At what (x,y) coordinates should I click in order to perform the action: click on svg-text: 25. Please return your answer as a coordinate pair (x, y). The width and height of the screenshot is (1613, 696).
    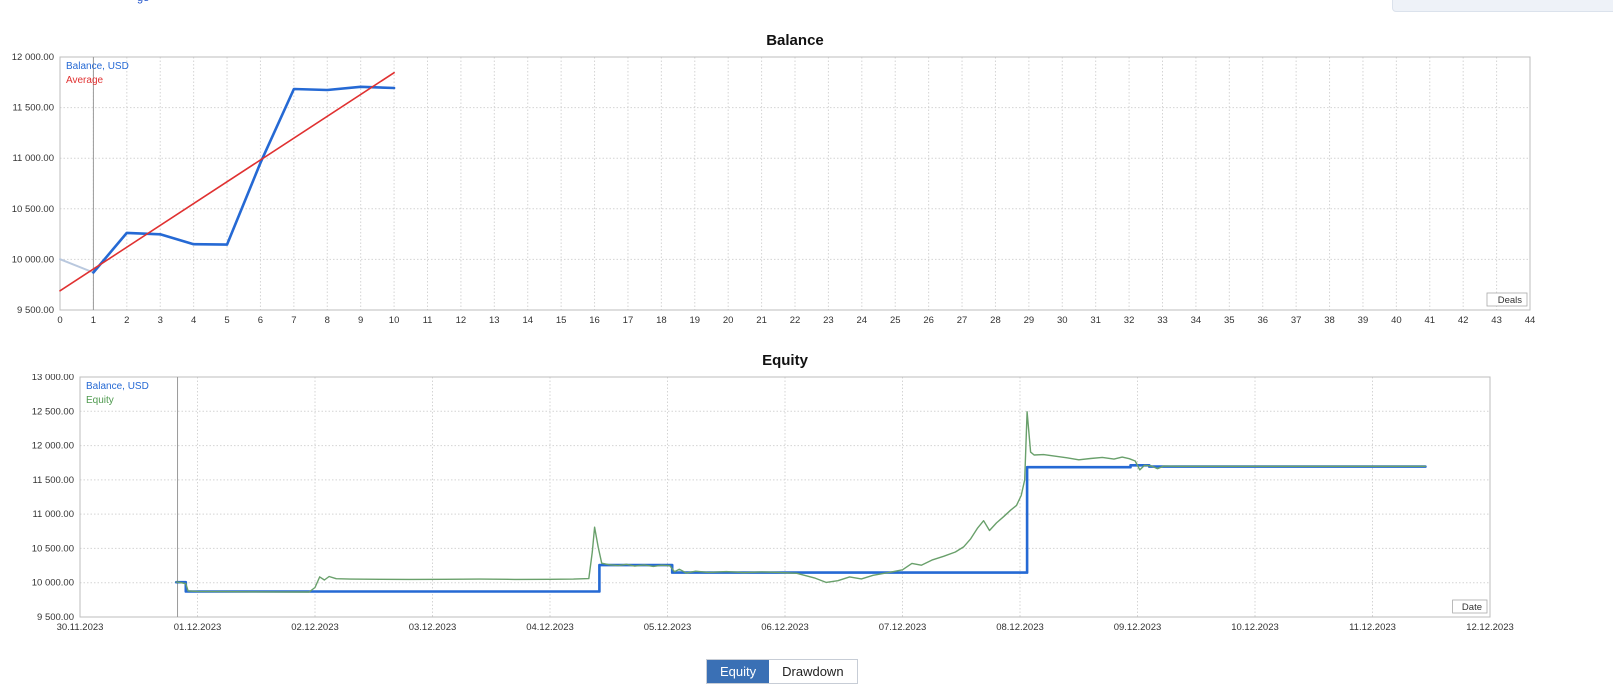
    Looking at the image, I should click on (895, 320).